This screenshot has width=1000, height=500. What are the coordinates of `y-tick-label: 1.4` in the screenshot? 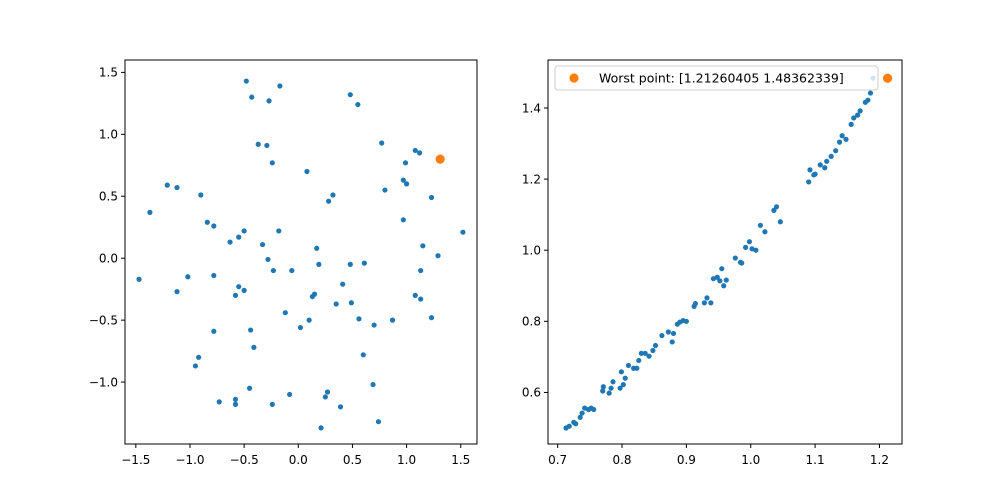 It's located at (531, 108).